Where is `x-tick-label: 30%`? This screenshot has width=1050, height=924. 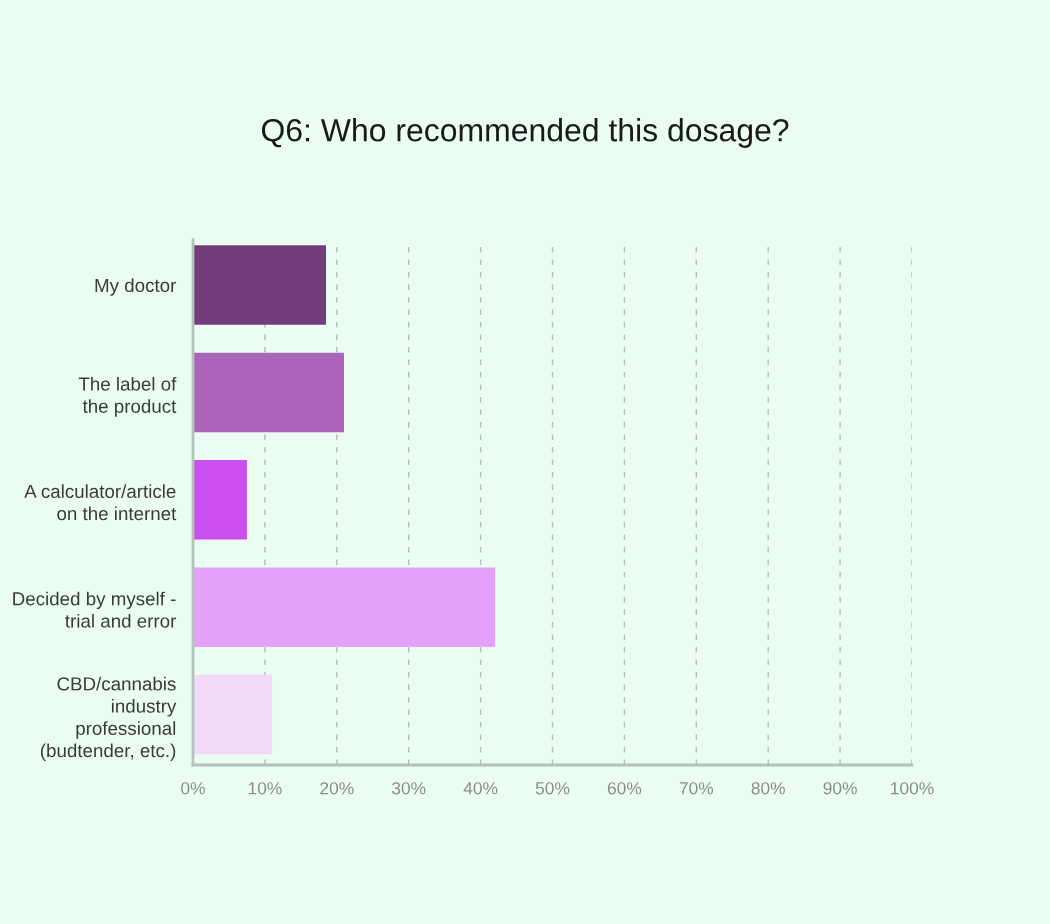
x-tick-label: 30% is located at coordinates (408, 788).